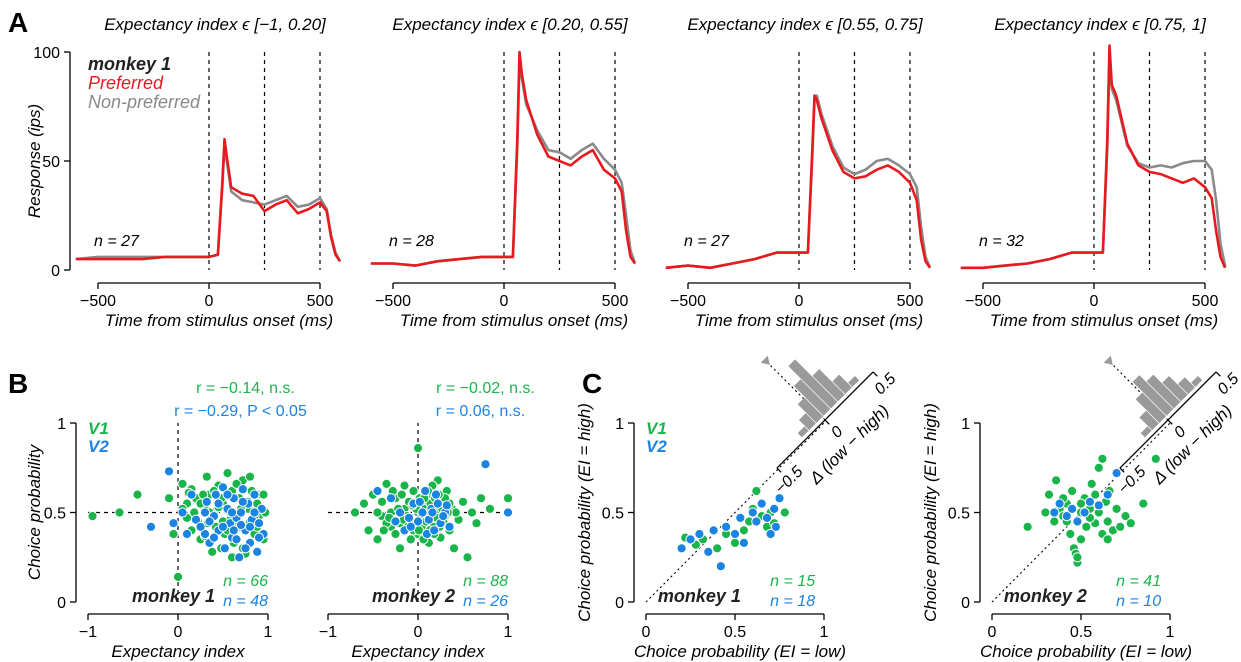  What do you see at coordinates (1205, 301) in the screenshot?
I see `x-tick-label: 500` at bounding box center [1205, 301].